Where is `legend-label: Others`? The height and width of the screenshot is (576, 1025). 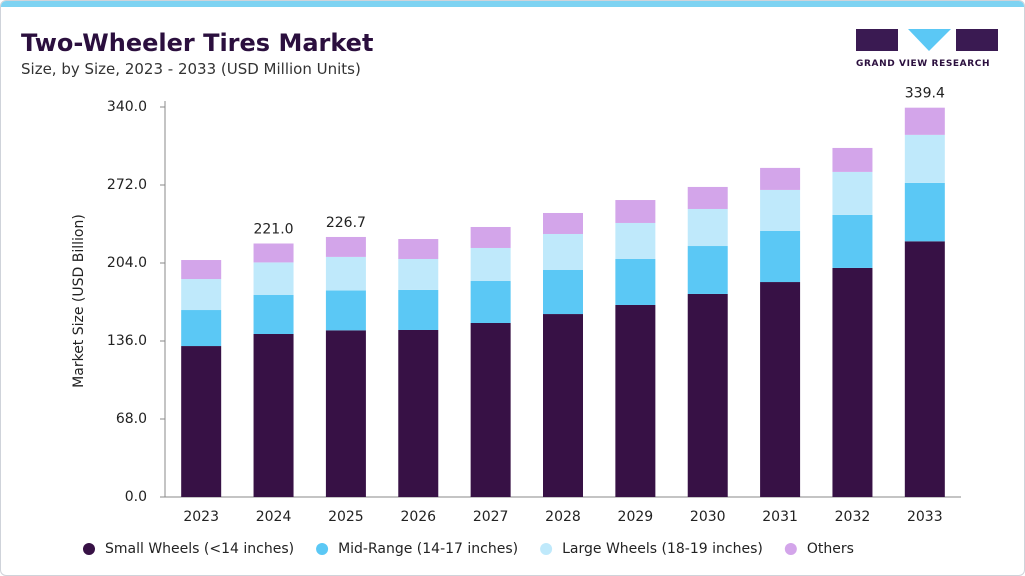
legend-label: Others is located at coordinates (830, 549).